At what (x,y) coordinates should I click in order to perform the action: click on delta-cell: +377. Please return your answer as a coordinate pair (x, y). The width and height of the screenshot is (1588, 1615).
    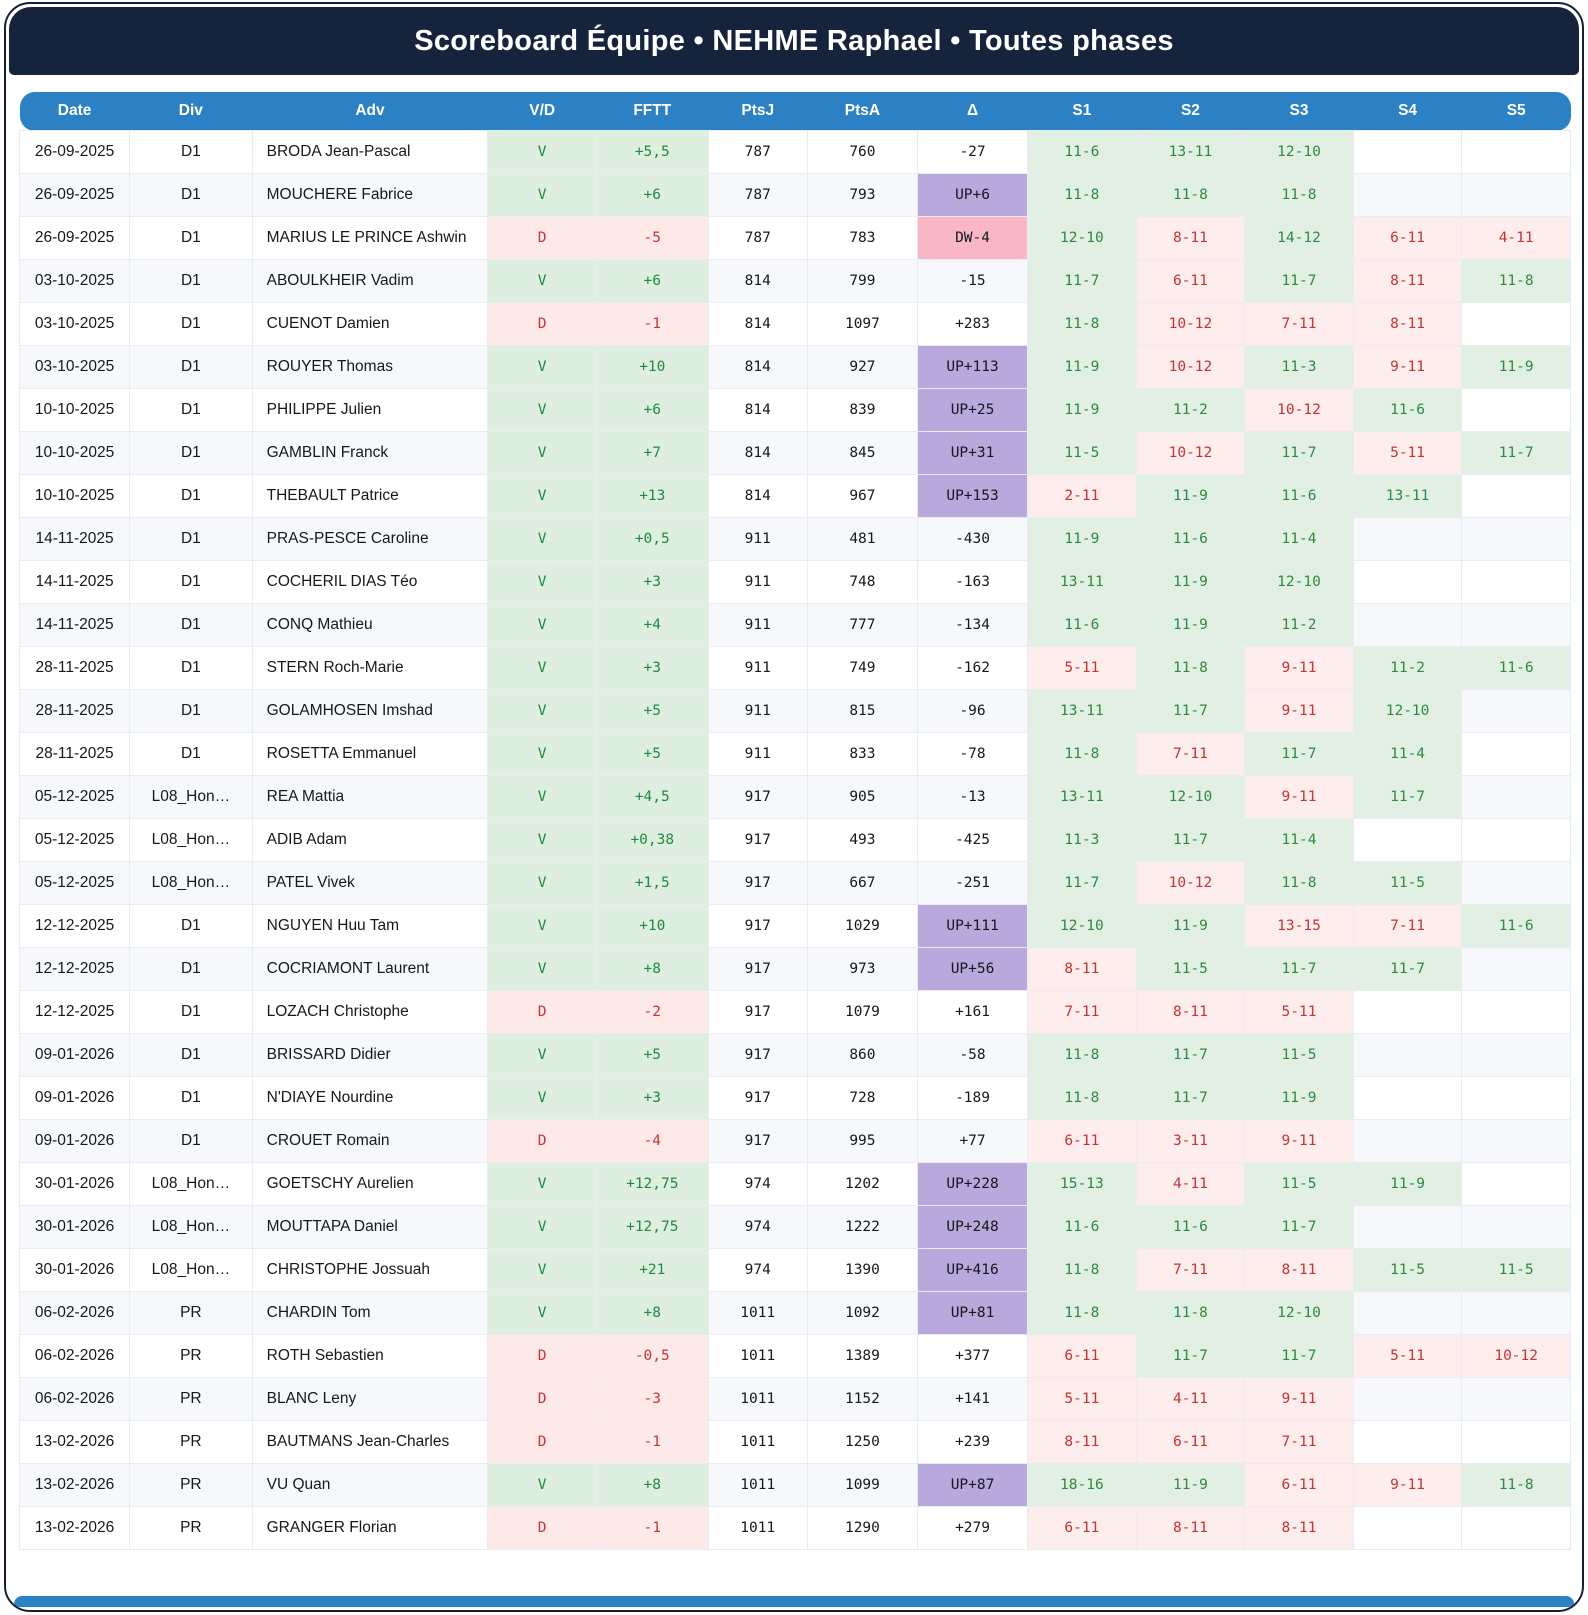
    Looking at the image, I should click on (972, 1356).